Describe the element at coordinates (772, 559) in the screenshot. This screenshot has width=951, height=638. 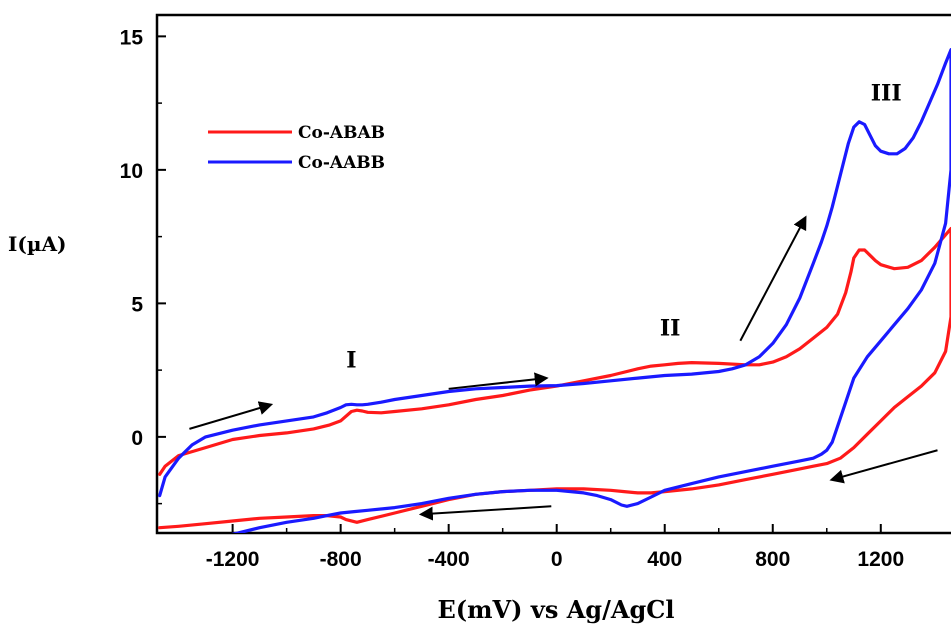
I see `x-tick-label: 800` at that location.